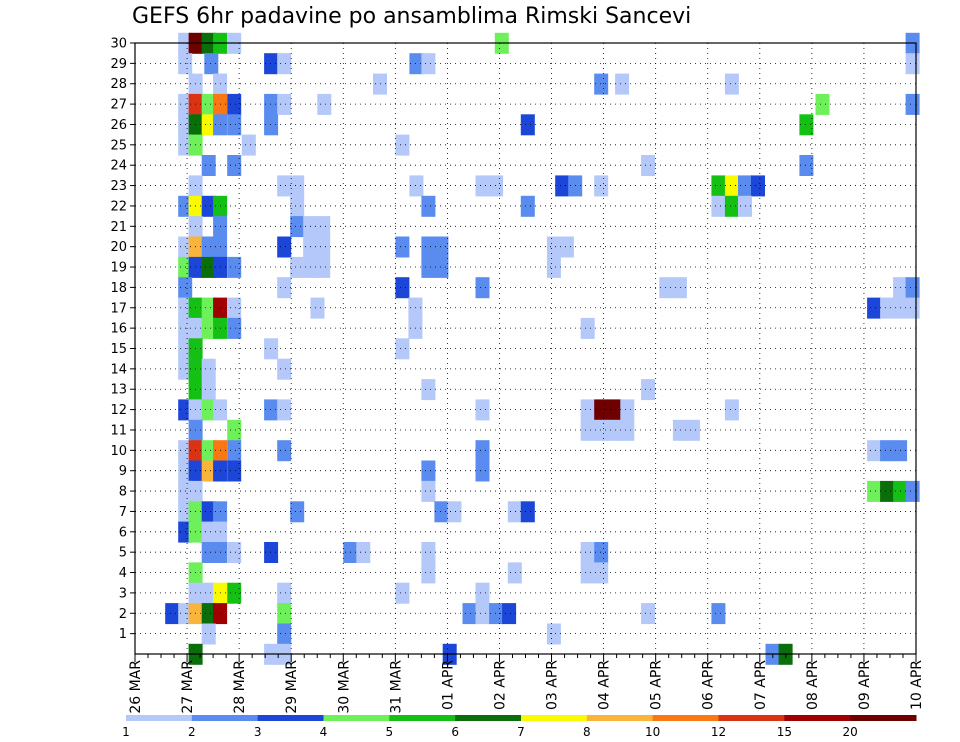  Describe the element at coordinates (118, 288) in the screenshot. I see `y-tick-label: 18` at that location.